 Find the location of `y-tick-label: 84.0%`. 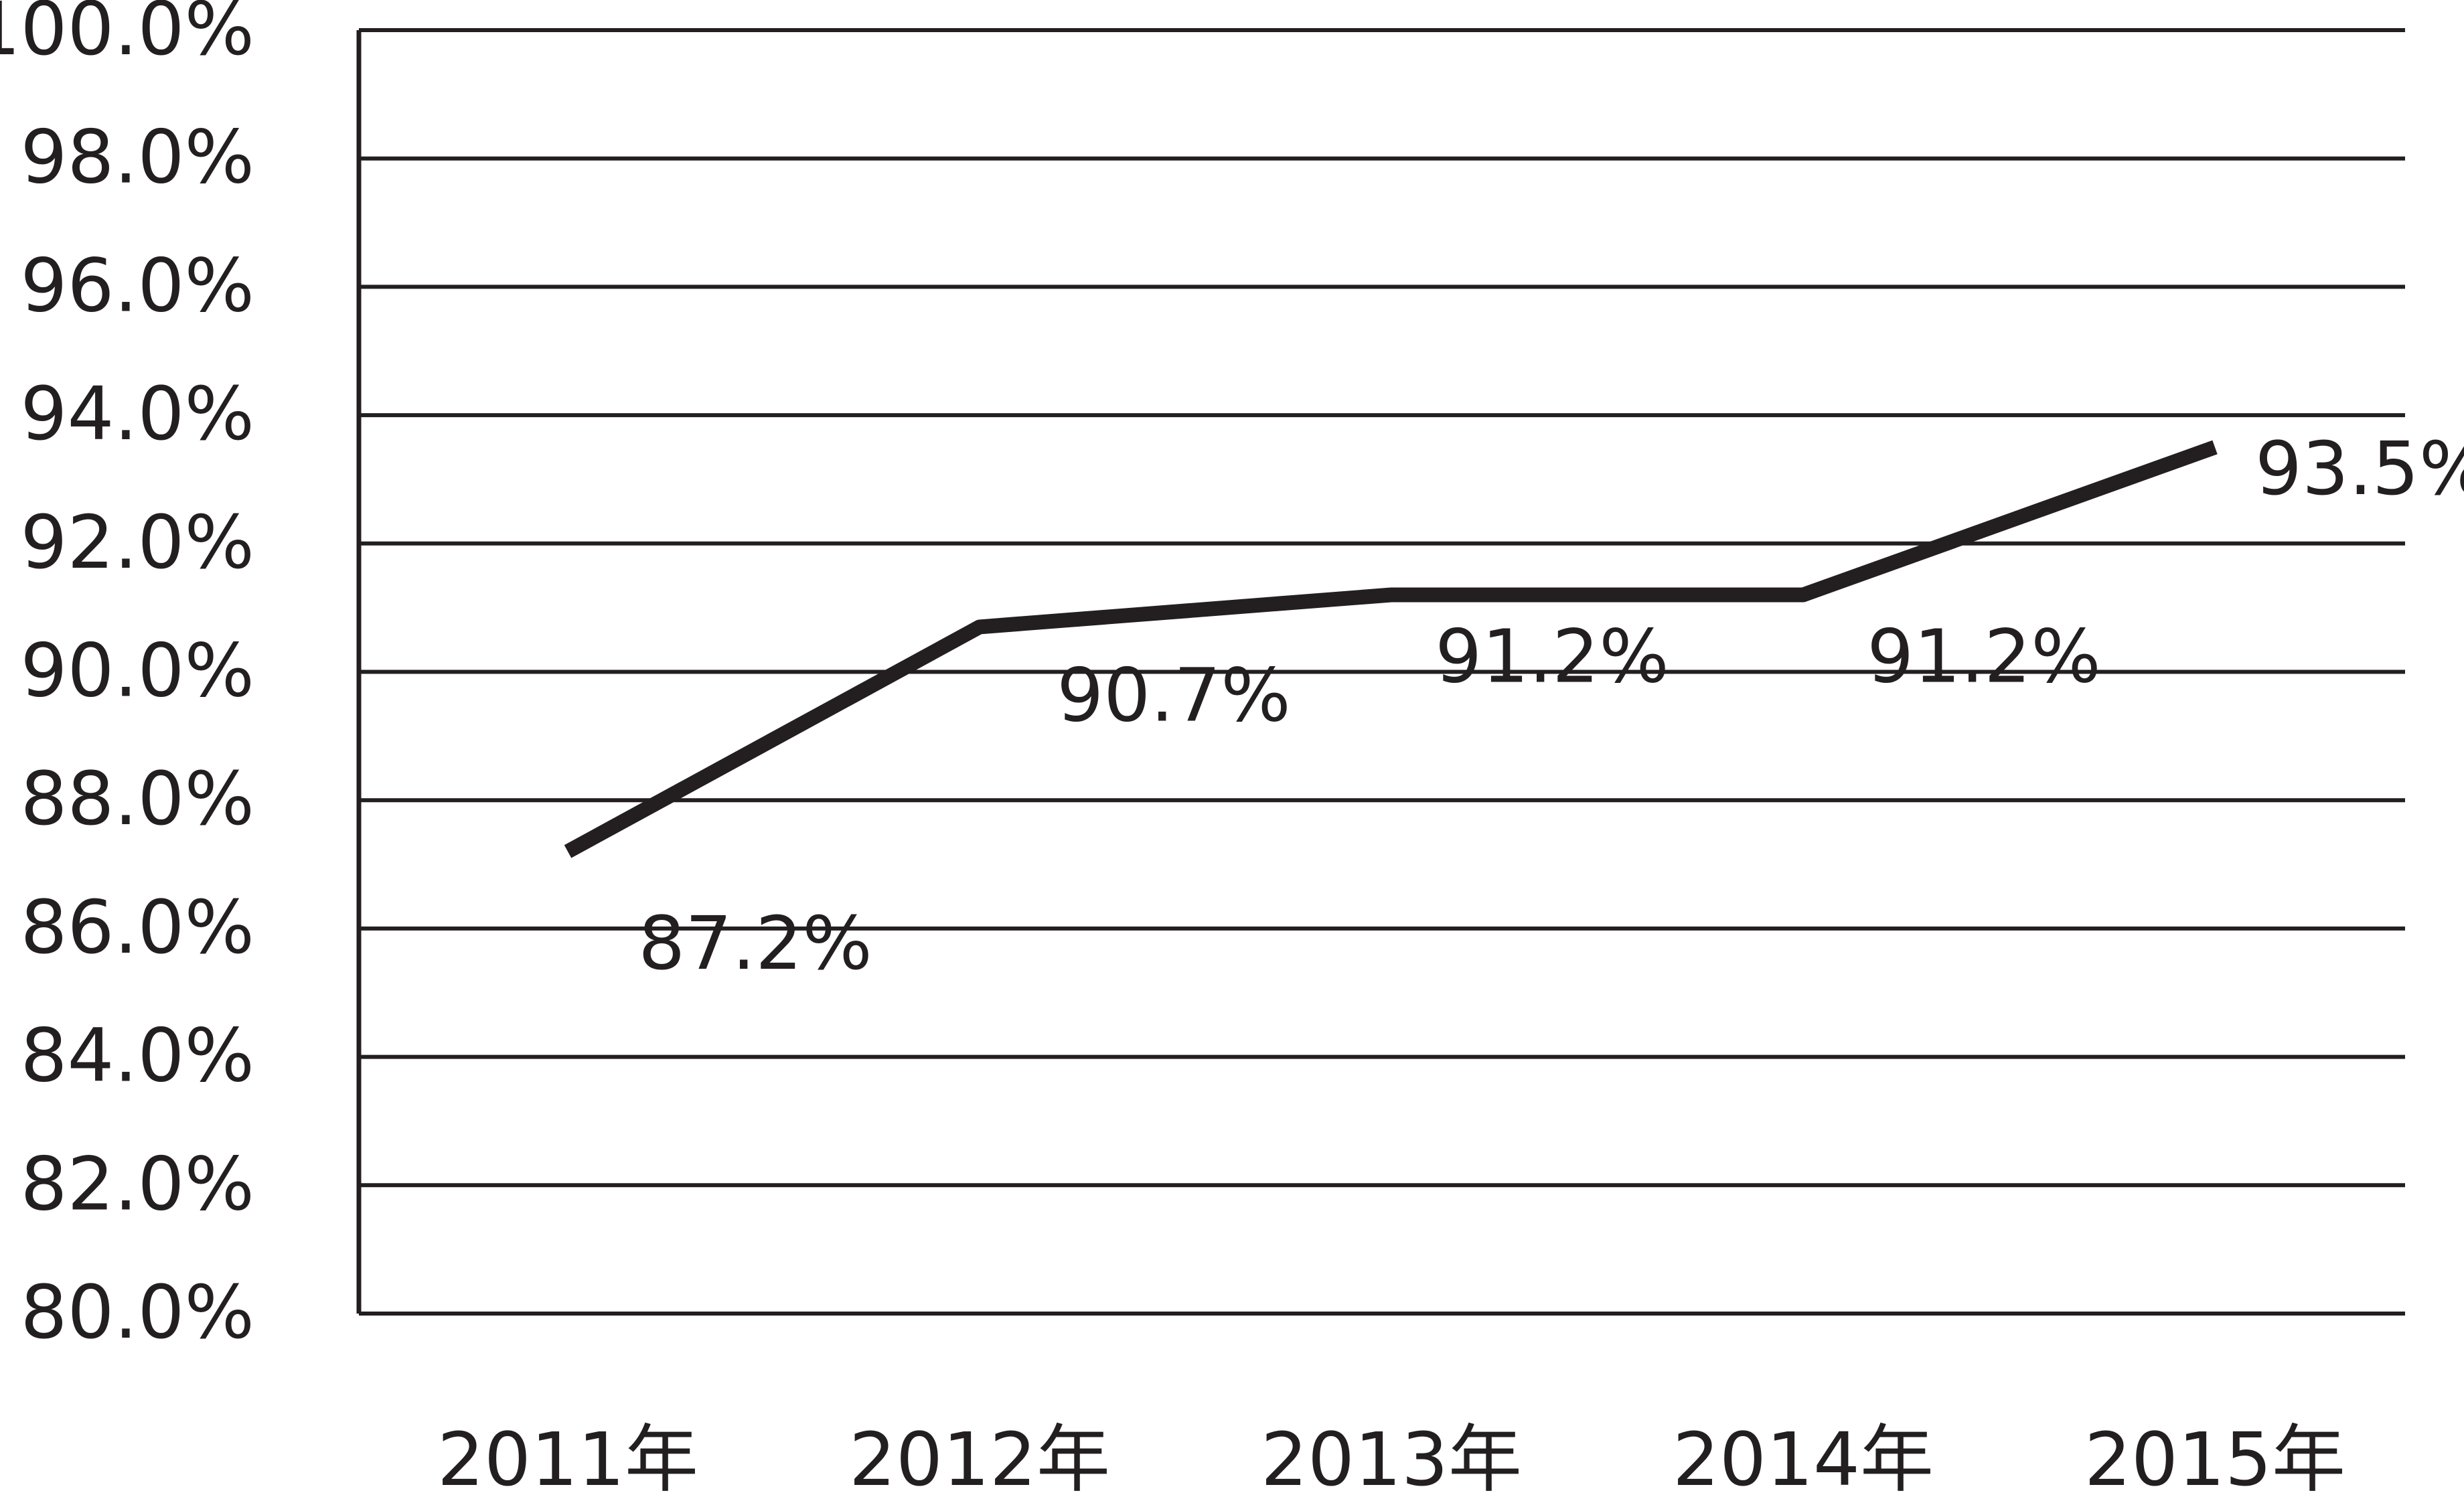

y-tick-label: 84.0% is located at coordinates (137, 1056).